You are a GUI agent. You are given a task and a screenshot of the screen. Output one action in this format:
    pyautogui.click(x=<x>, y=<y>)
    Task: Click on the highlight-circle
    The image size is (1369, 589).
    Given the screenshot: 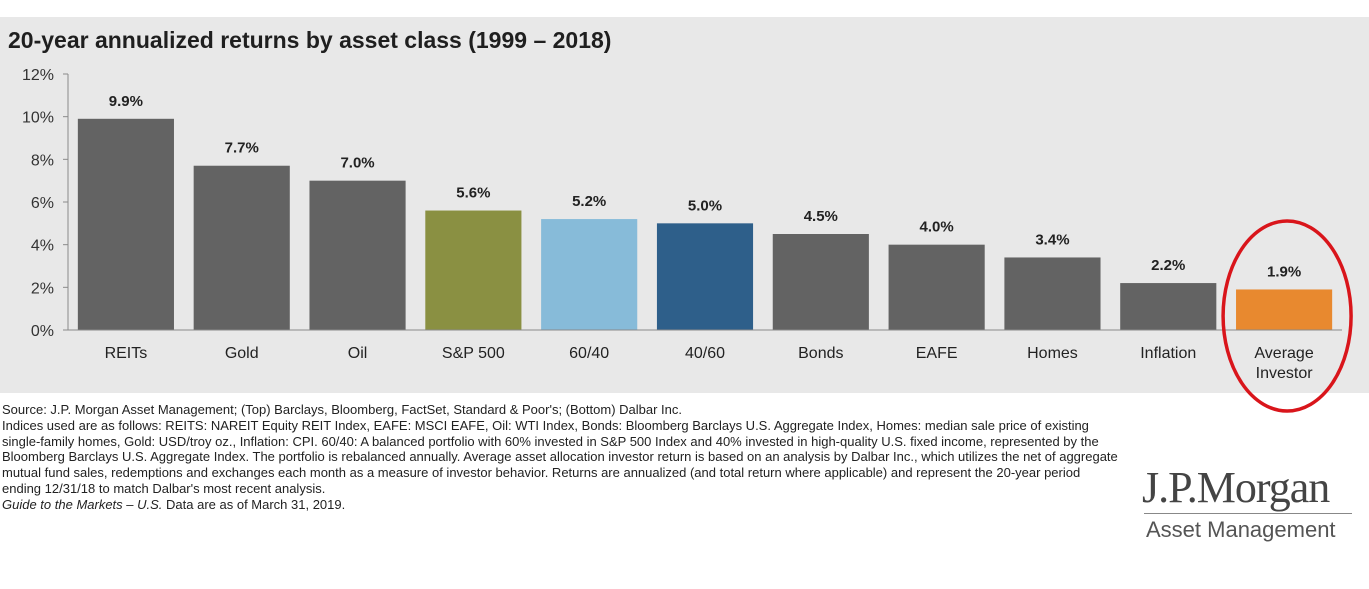 What is the action you would take?
    pyautogui.click(x=1287, y=316)
    